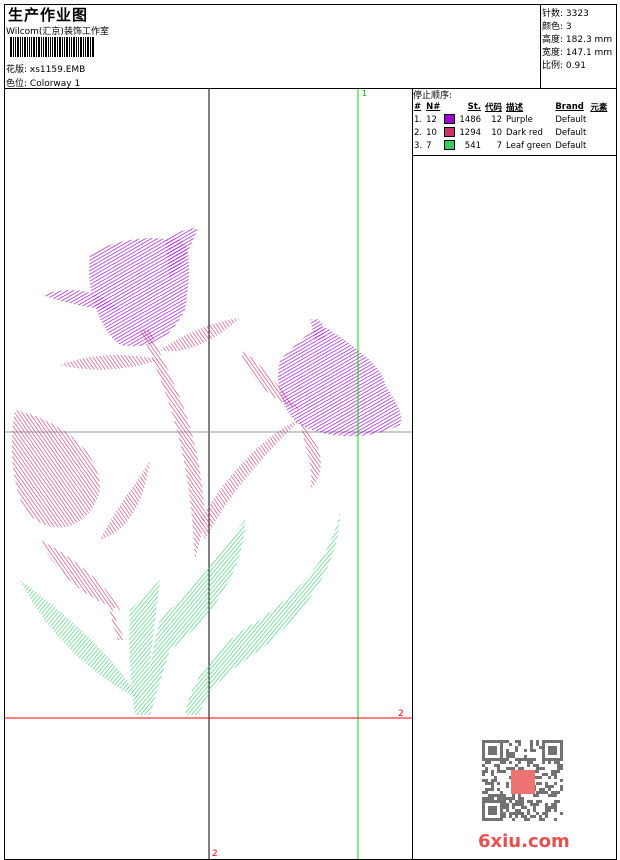  What do you see at coordinates (500, 132) in the screenshot?
I see `table-row: 2. 10 1294 10 Dark red Default` at bounding box center [500, 132].